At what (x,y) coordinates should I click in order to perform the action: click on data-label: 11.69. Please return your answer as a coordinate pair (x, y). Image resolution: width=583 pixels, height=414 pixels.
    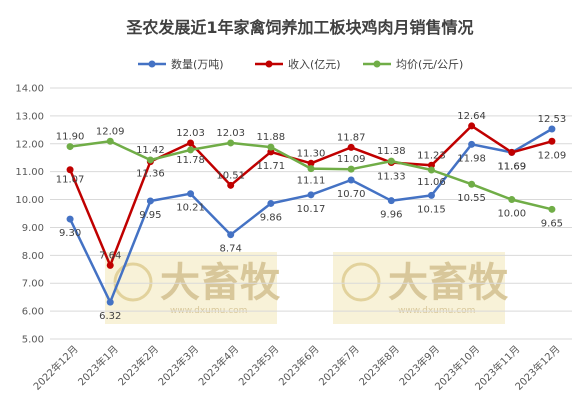
    Looking at the image, I should click on (511, 166).